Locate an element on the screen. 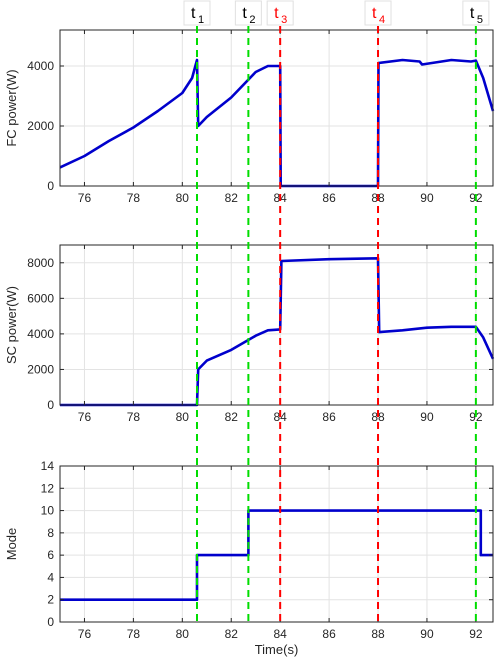 This screenshot has width=498, height=669. y-axis-label: FC power(W) is located at coordinates (11, 107).